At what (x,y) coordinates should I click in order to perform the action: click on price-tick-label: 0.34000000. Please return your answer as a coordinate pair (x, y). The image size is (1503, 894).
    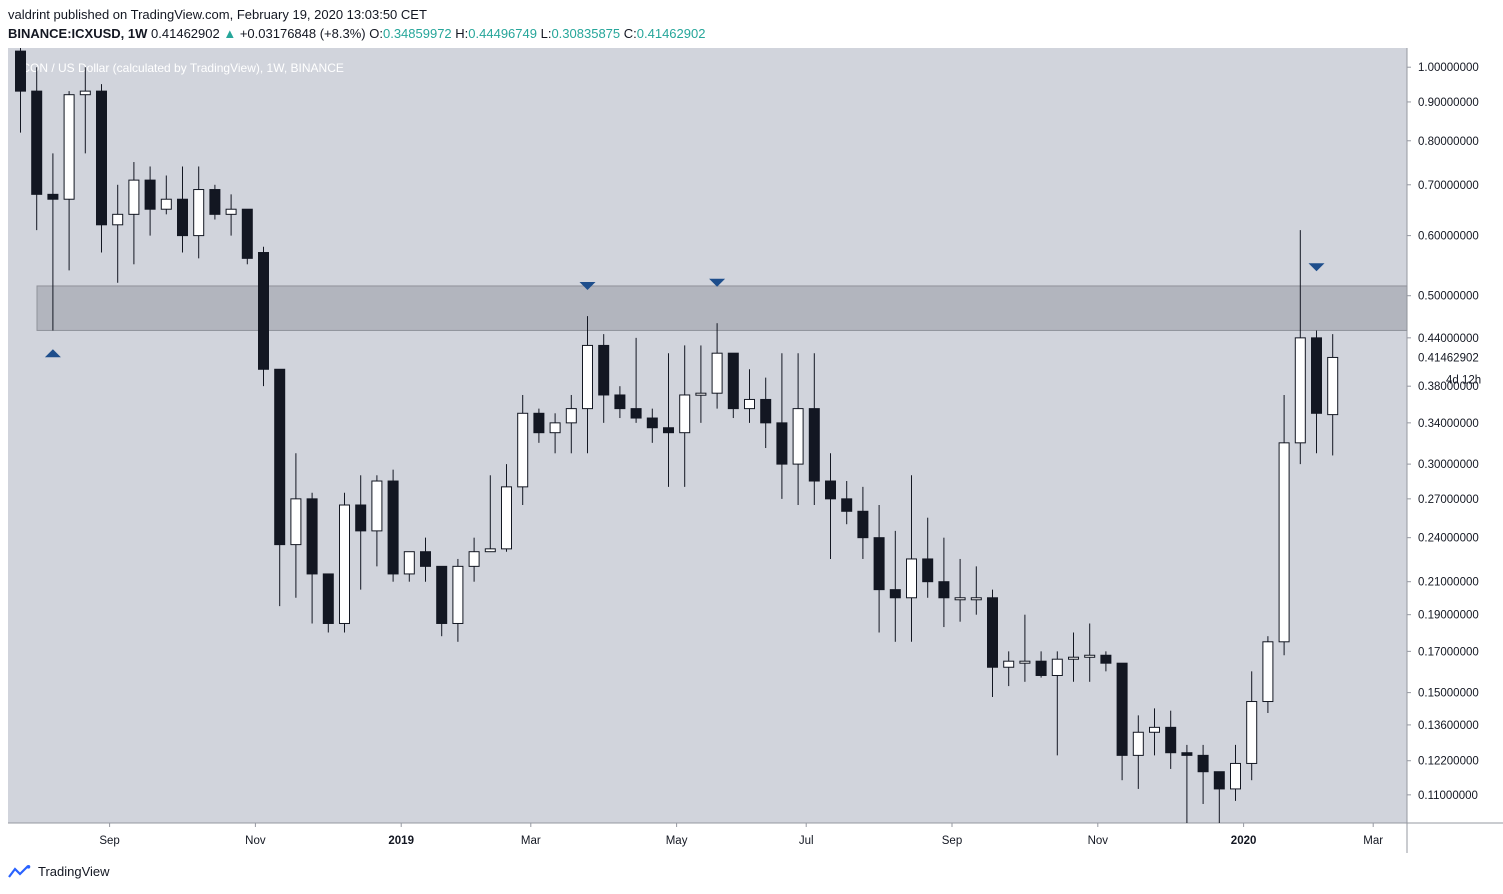
    Looking at the image, I should click on (1448, 424).